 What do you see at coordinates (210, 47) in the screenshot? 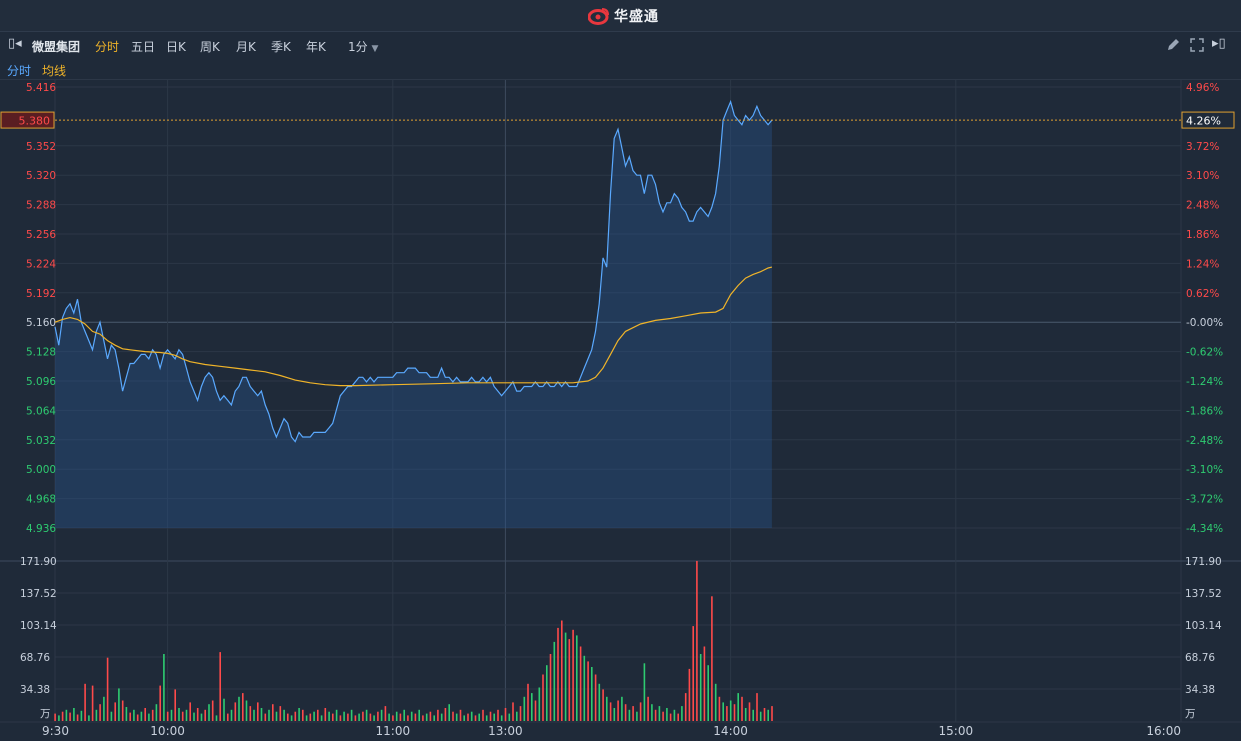
I see `tab-weekly-k: 周K` at bounding box center [210, 47].